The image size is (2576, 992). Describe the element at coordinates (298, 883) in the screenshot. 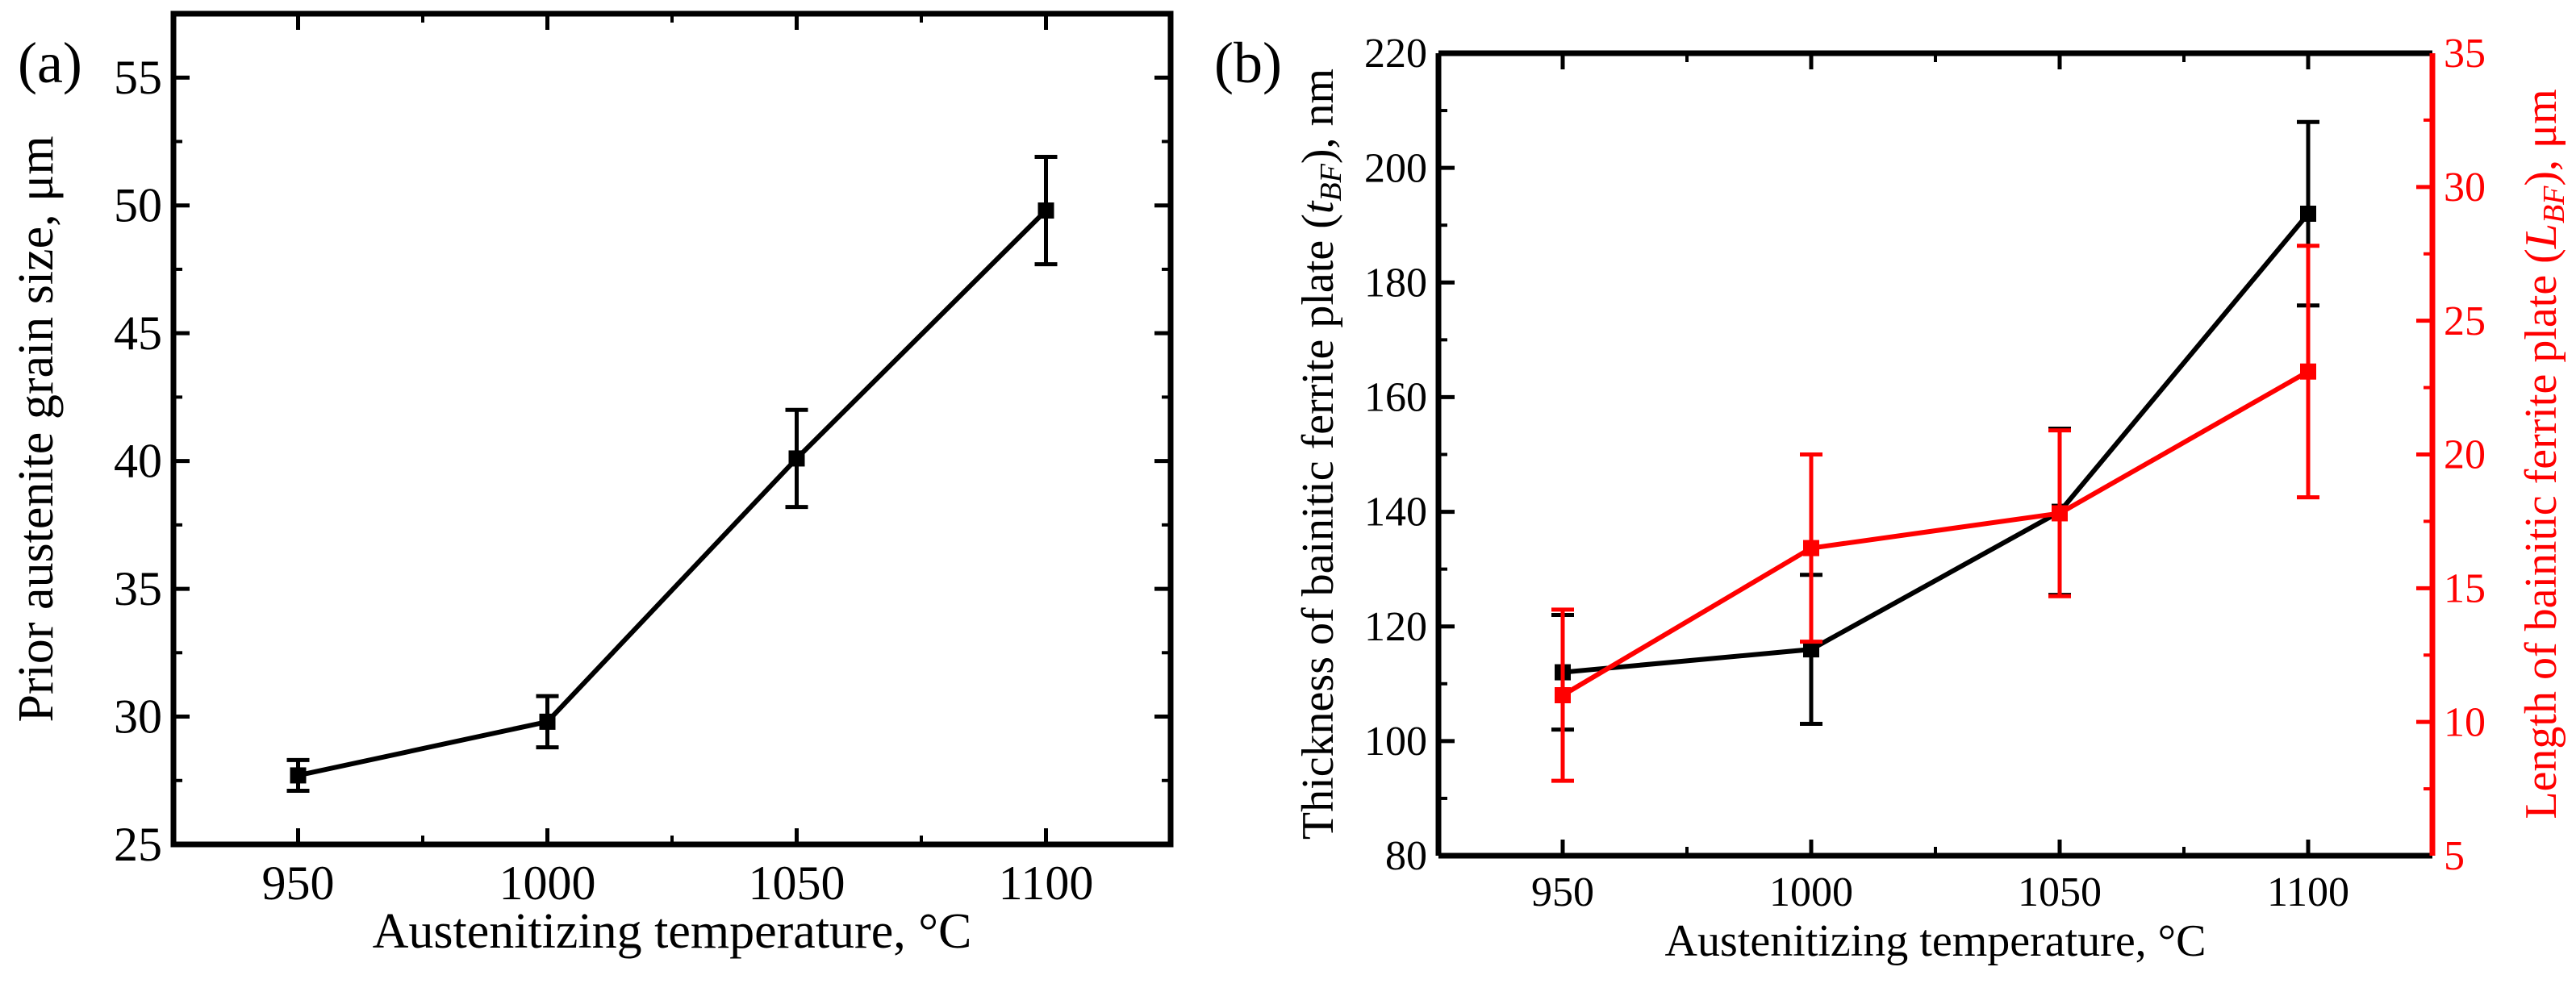

I see `x-tick-label-a-950: 950` at that location.